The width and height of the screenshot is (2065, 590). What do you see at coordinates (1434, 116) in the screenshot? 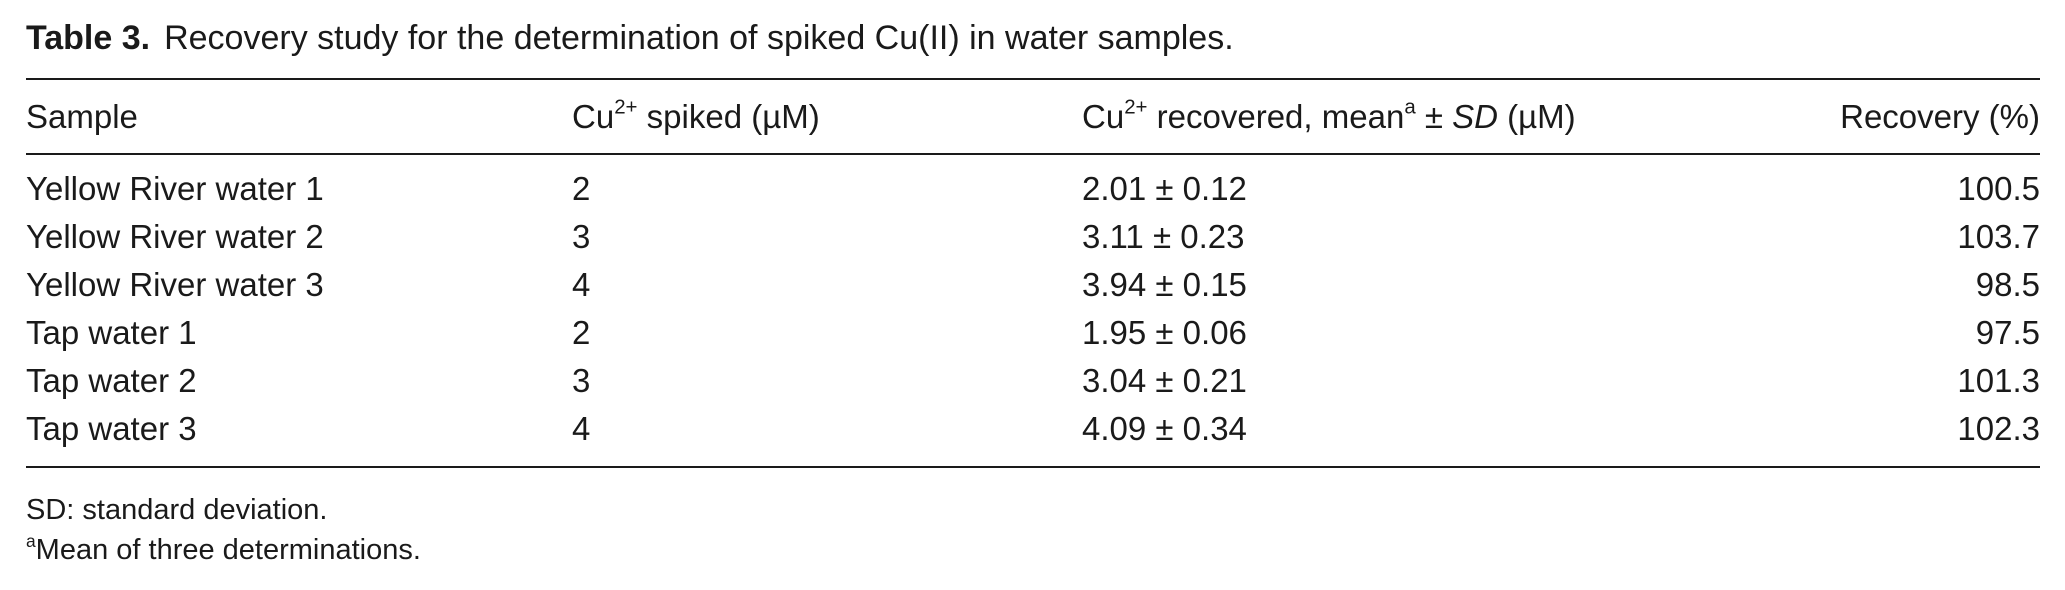
I see `header-recovered-pm: ±` at bounding box center [1434, 116].